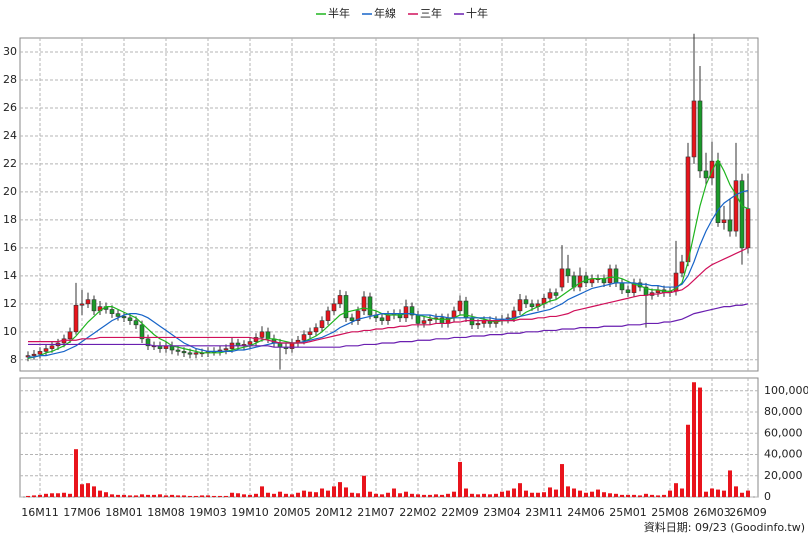  What do you see at coordinates (10, 107) in the screenshot?
I see `y-tick-label: 26` at bounding box center [10, 107].